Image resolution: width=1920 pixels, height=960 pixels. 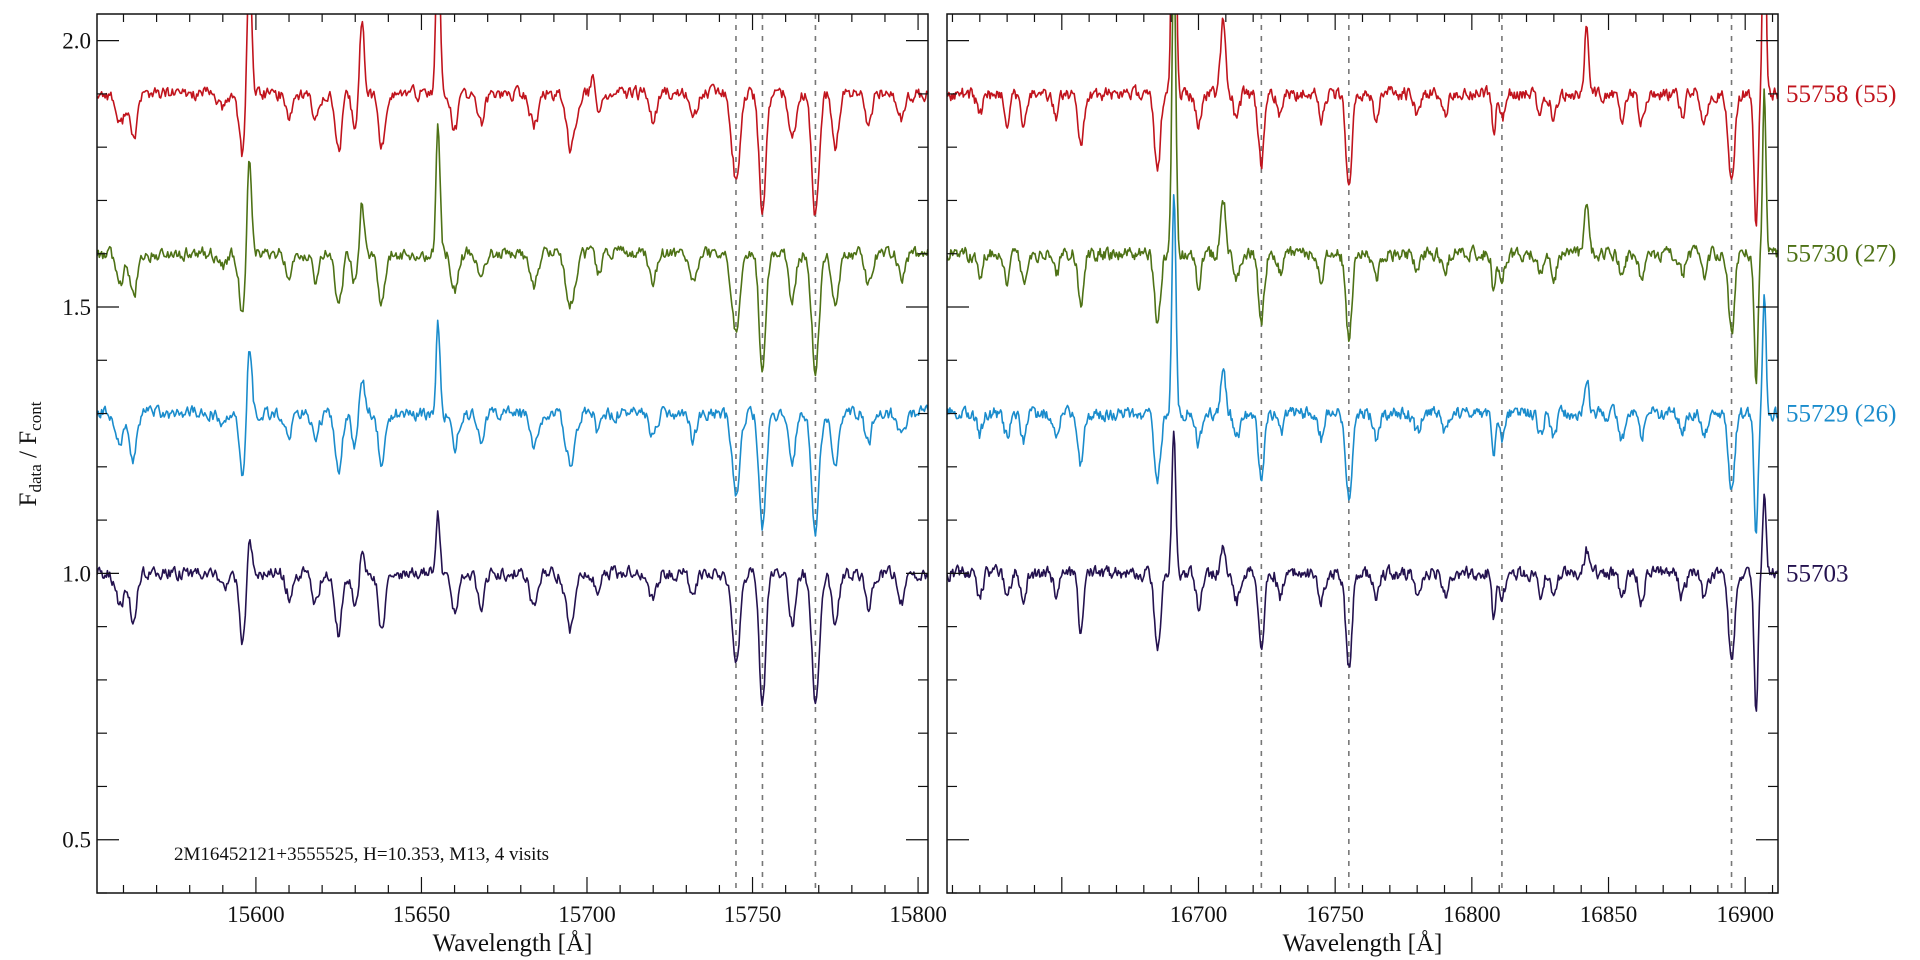 What do you see at coordinates (1745, 914) in the screenshot?
I see `x-tick-label: 16900` at bounding box center [1745, 914].